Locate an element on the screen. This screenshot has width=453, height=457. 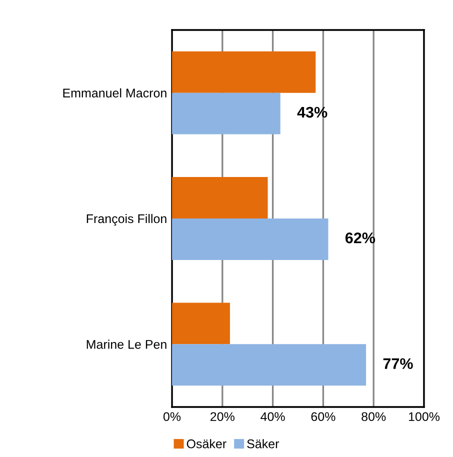
y-tick-label: Marine Le Pen is located at coordinates (126, 344).